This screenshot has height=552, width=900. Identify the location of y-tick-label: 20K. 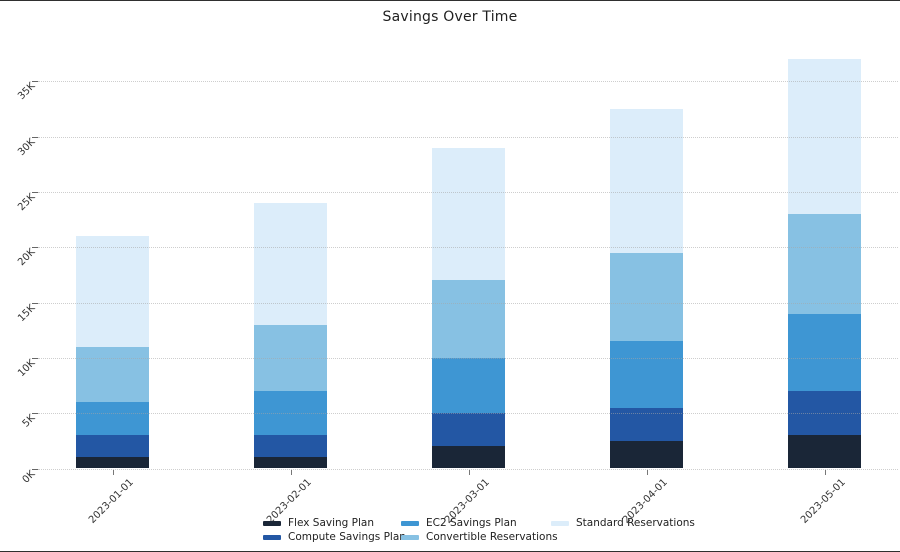
(27, 257).